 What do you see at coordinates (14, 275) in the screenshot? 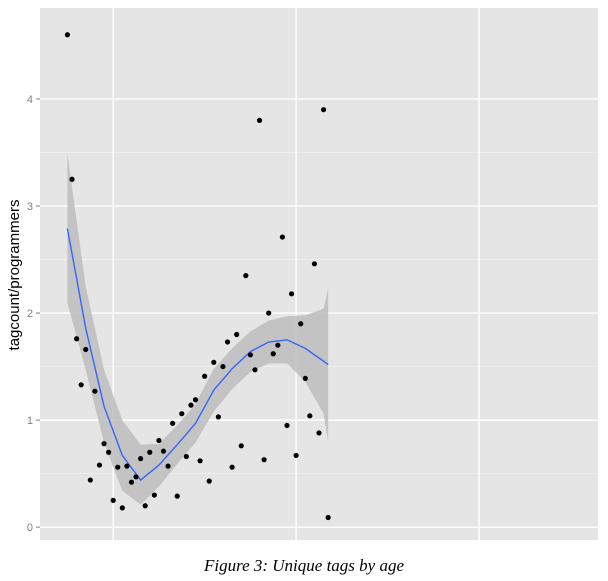
I see `y-axis-label: tagcount/programmers` at bounding box center [14, 275].